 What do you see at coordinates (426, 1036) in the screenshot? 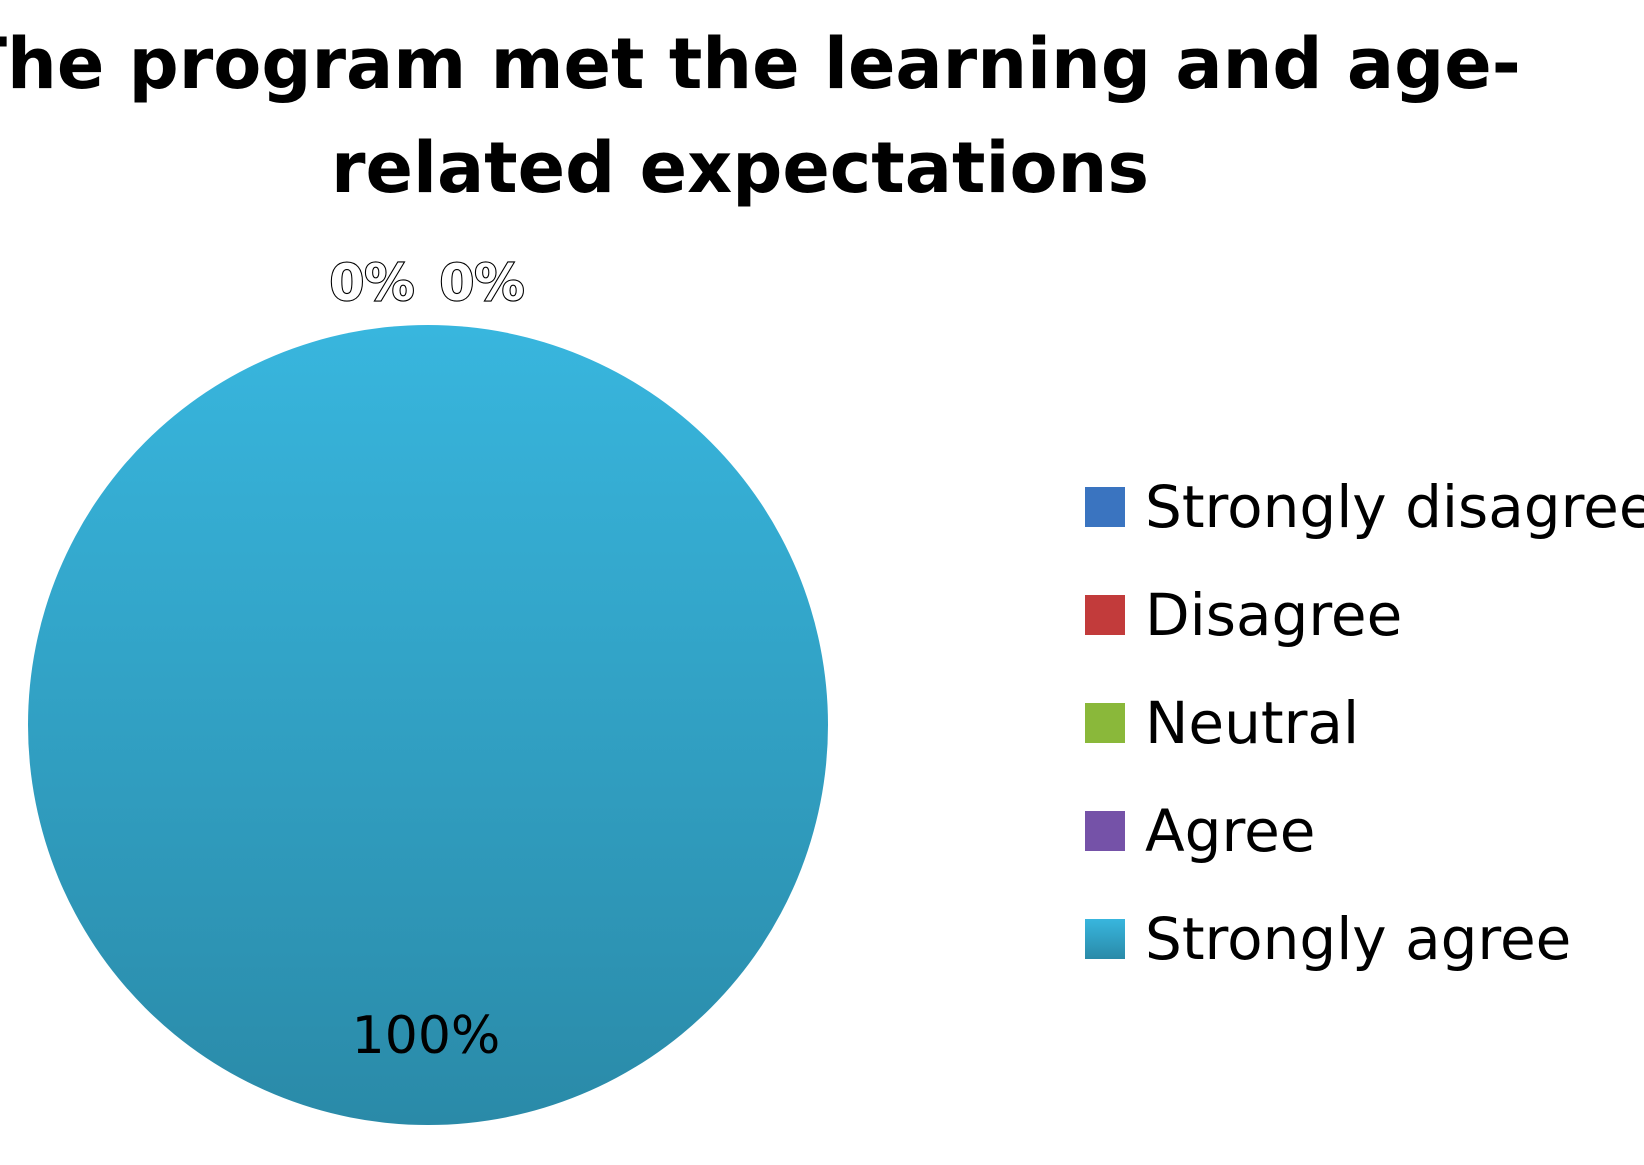
I see `data-label-strongly-agree: 100%` at bounding box center [426, 1036].